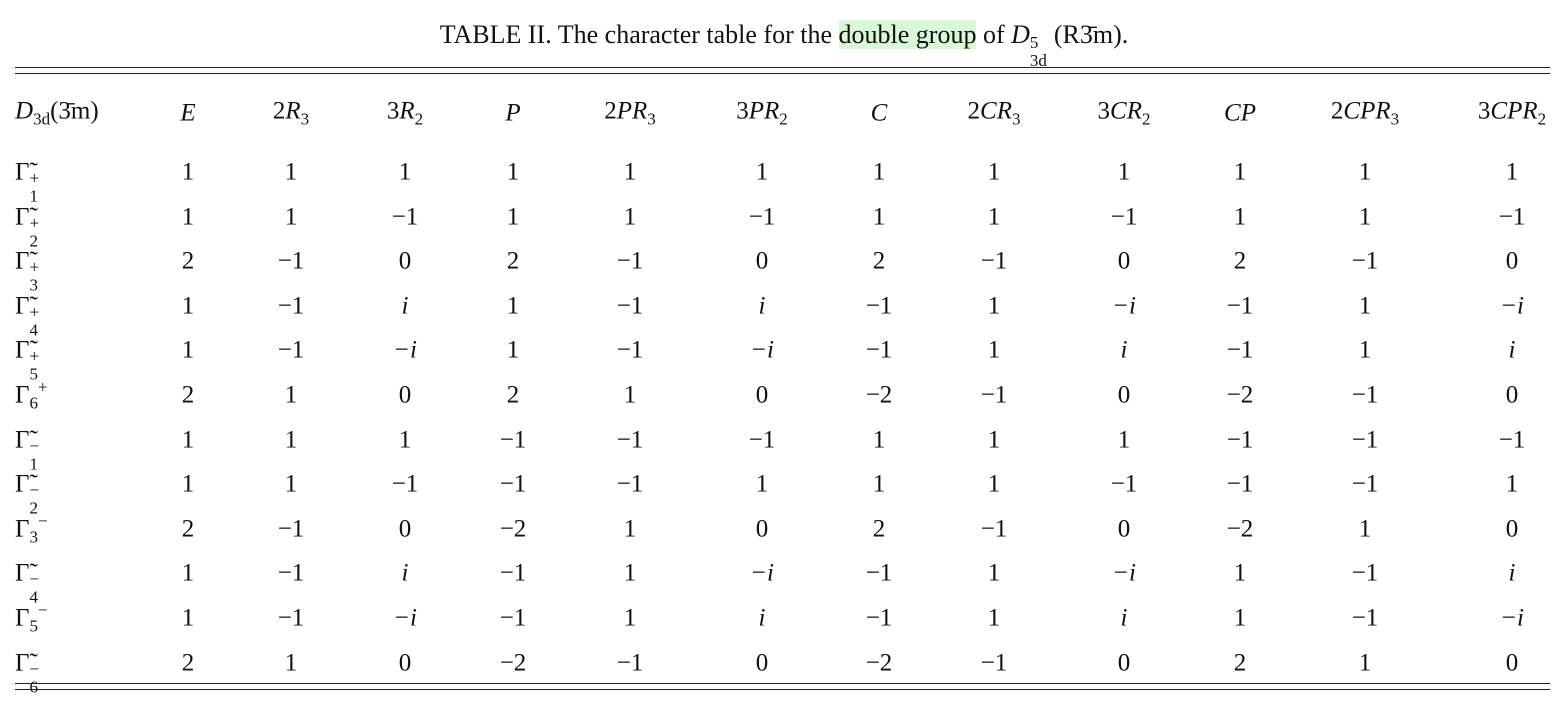 This screenshot has width=1568, height=703. I want to click on symbol-main: CP, so click(1240, 113).